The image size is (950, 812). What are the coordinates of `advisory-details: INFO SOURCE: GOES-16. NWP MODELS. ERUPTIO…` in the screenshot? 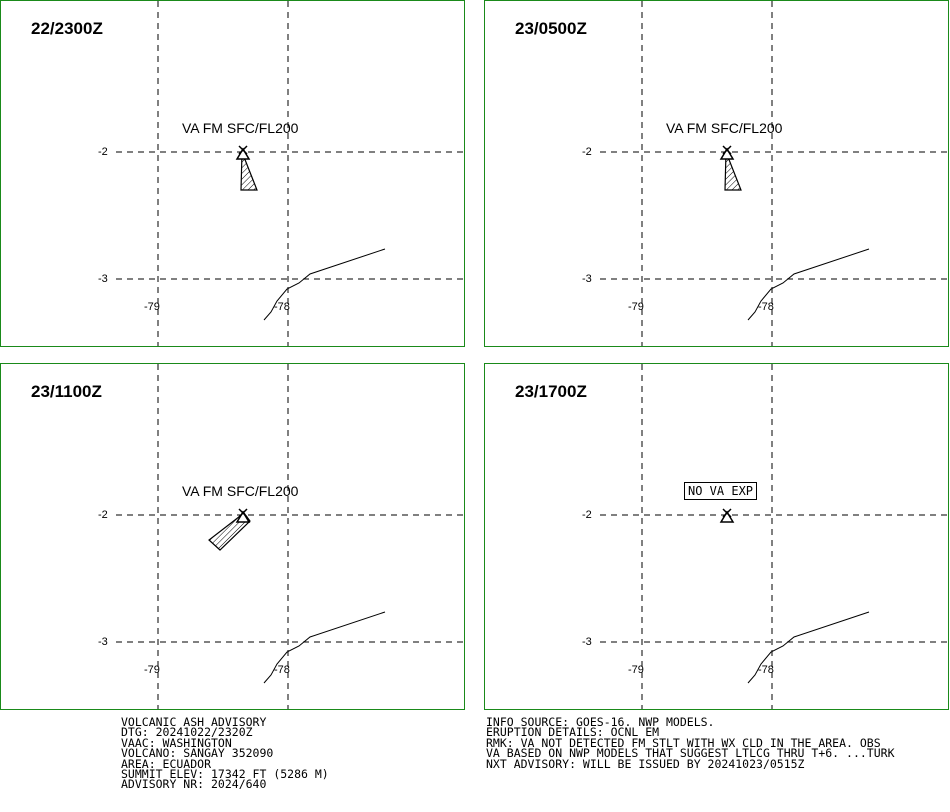 It's located at (690, 743).